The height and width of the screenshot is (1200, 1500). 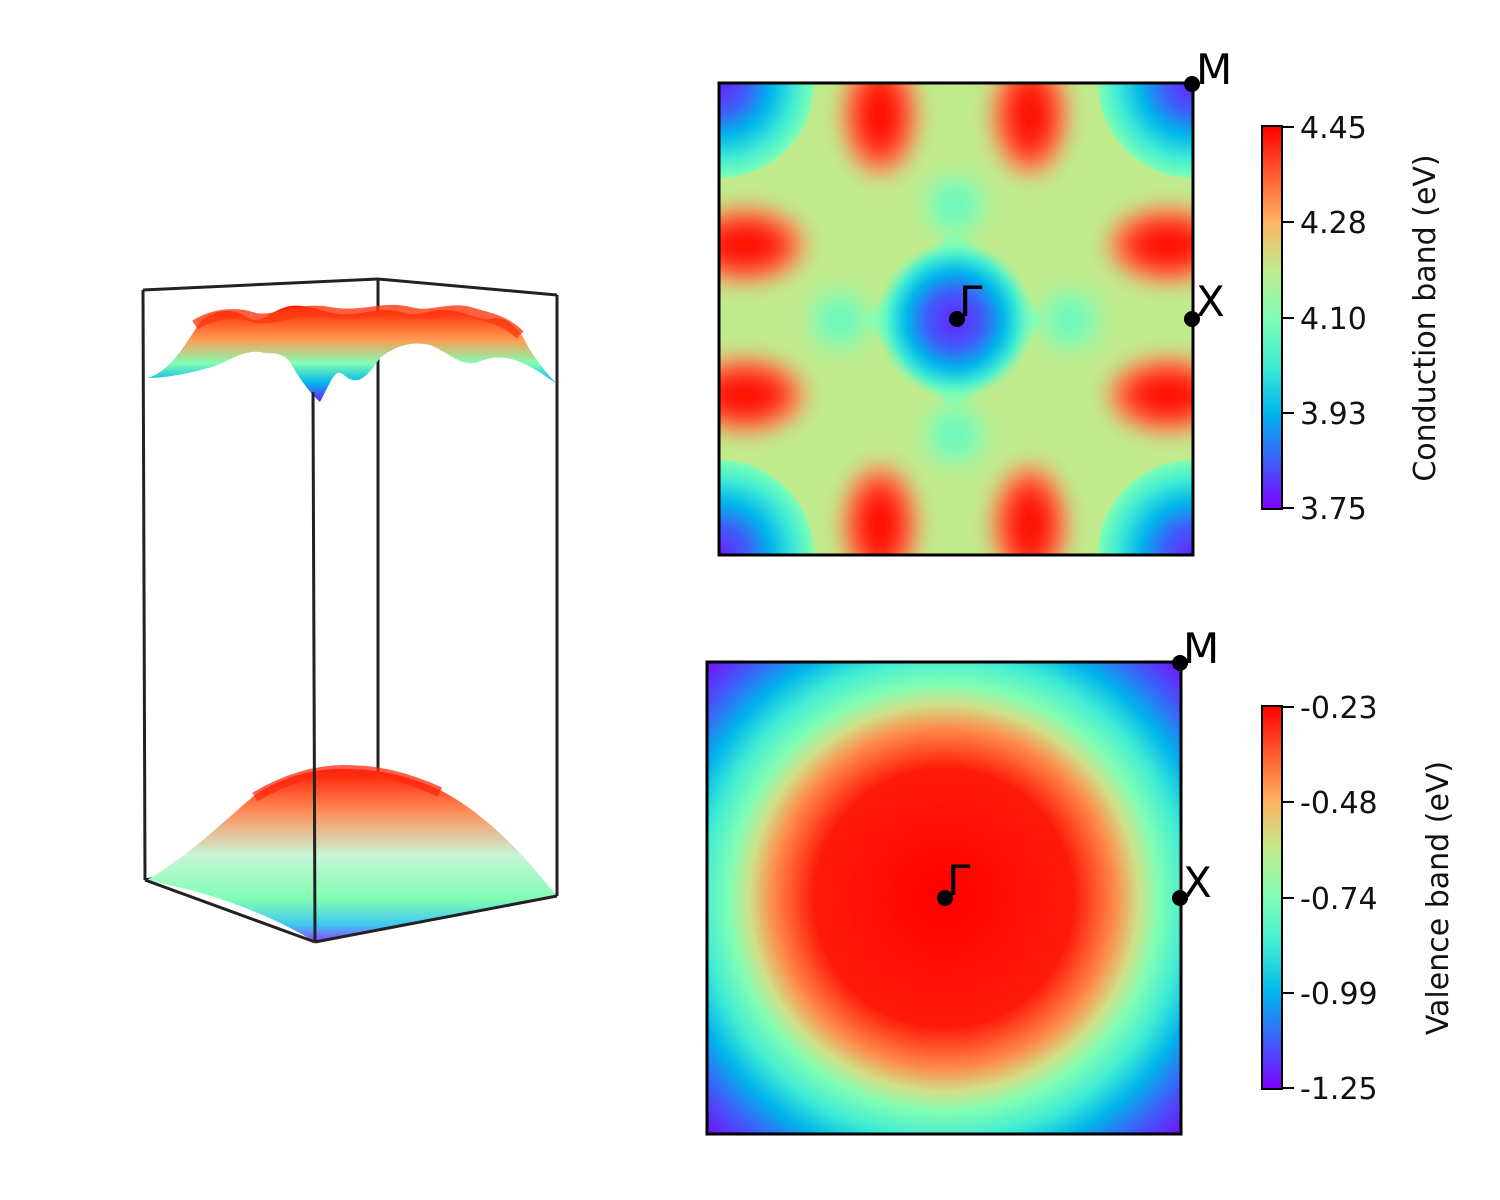 I want to click on colorbar-tick-label: -0.74, so click(x=1339, y=899).